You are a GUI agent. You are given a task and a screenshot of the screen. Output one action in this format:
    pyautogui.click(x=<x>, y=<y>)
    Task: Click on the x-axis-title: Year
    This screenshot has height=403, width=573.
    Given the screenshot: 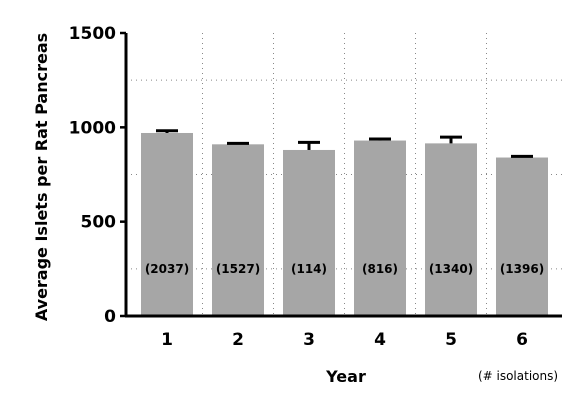 What is the action you would take?
    pyautogui.click(x=345, y=376)
    